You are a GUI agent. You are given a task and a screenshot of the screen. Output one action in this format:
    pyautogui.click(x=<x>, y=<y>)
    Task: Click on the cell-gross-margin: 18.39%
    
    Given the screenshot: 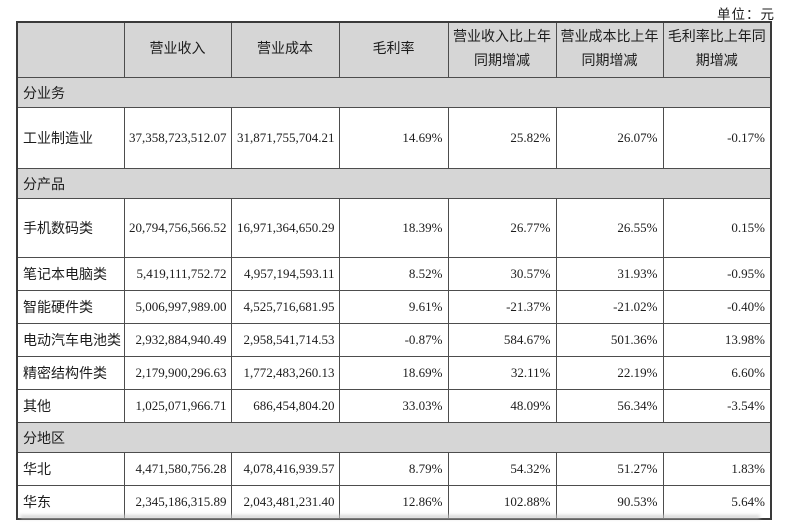 What is the action you would take?
    pyautogui.click(x=393, y=228)
    